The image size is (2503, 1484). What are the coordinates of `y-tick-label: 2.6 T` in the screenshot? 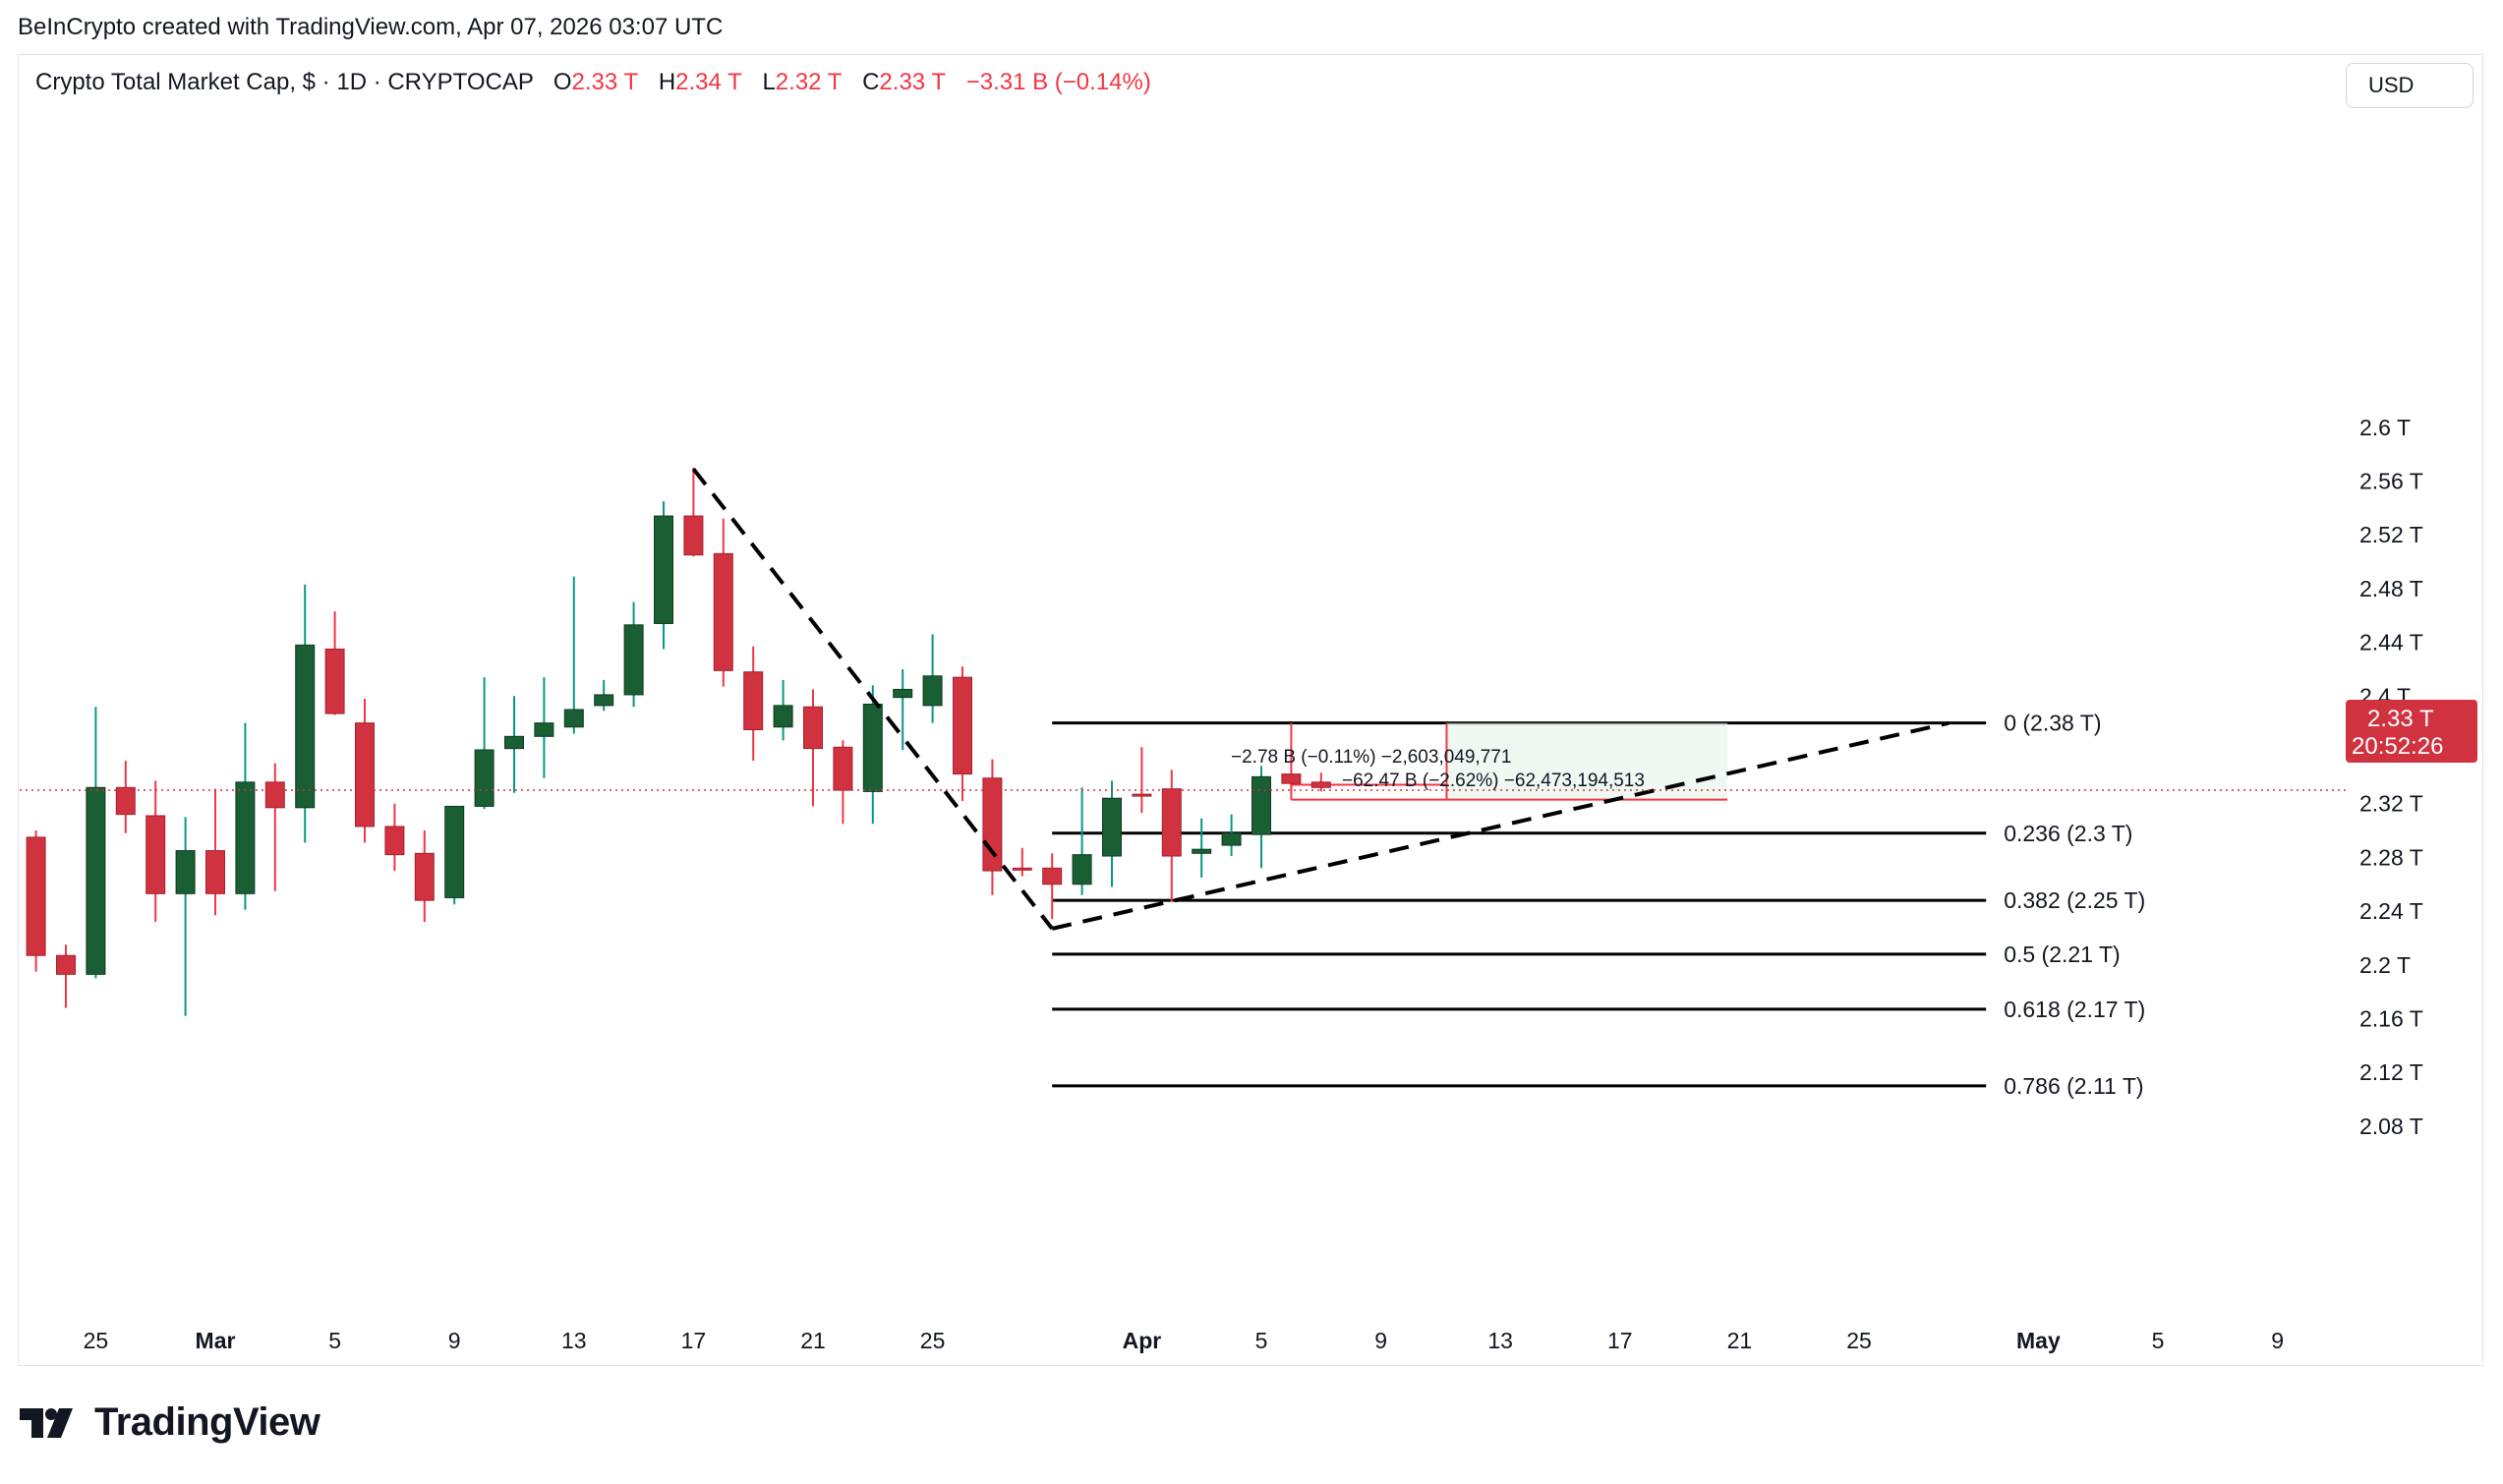 It's located at (2385, 427).